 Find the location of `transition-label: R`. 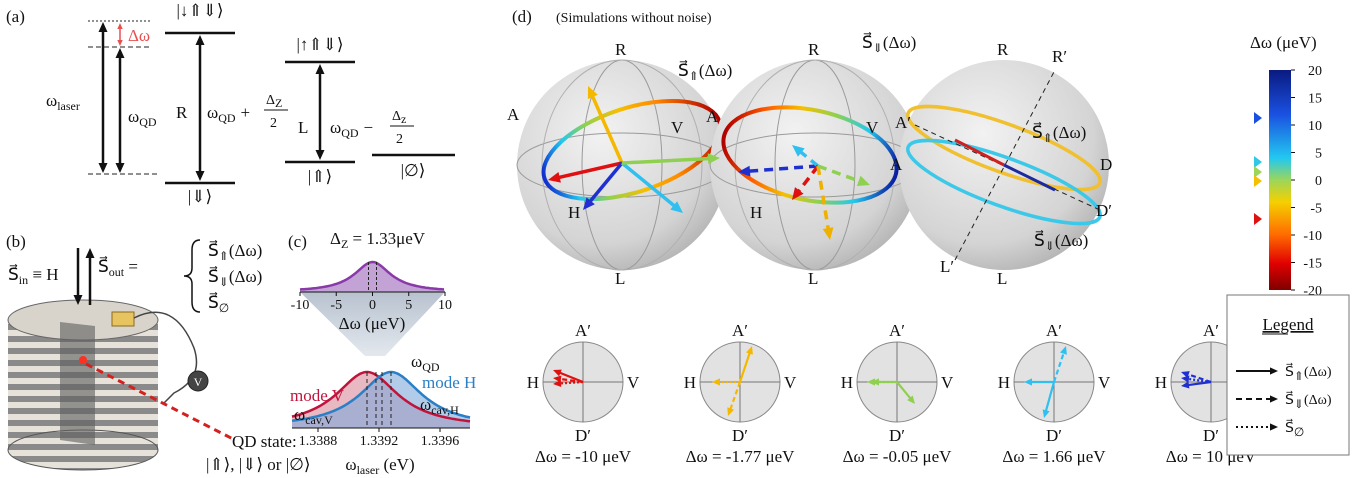

transition-label: R is located at coordinates (182, 112).